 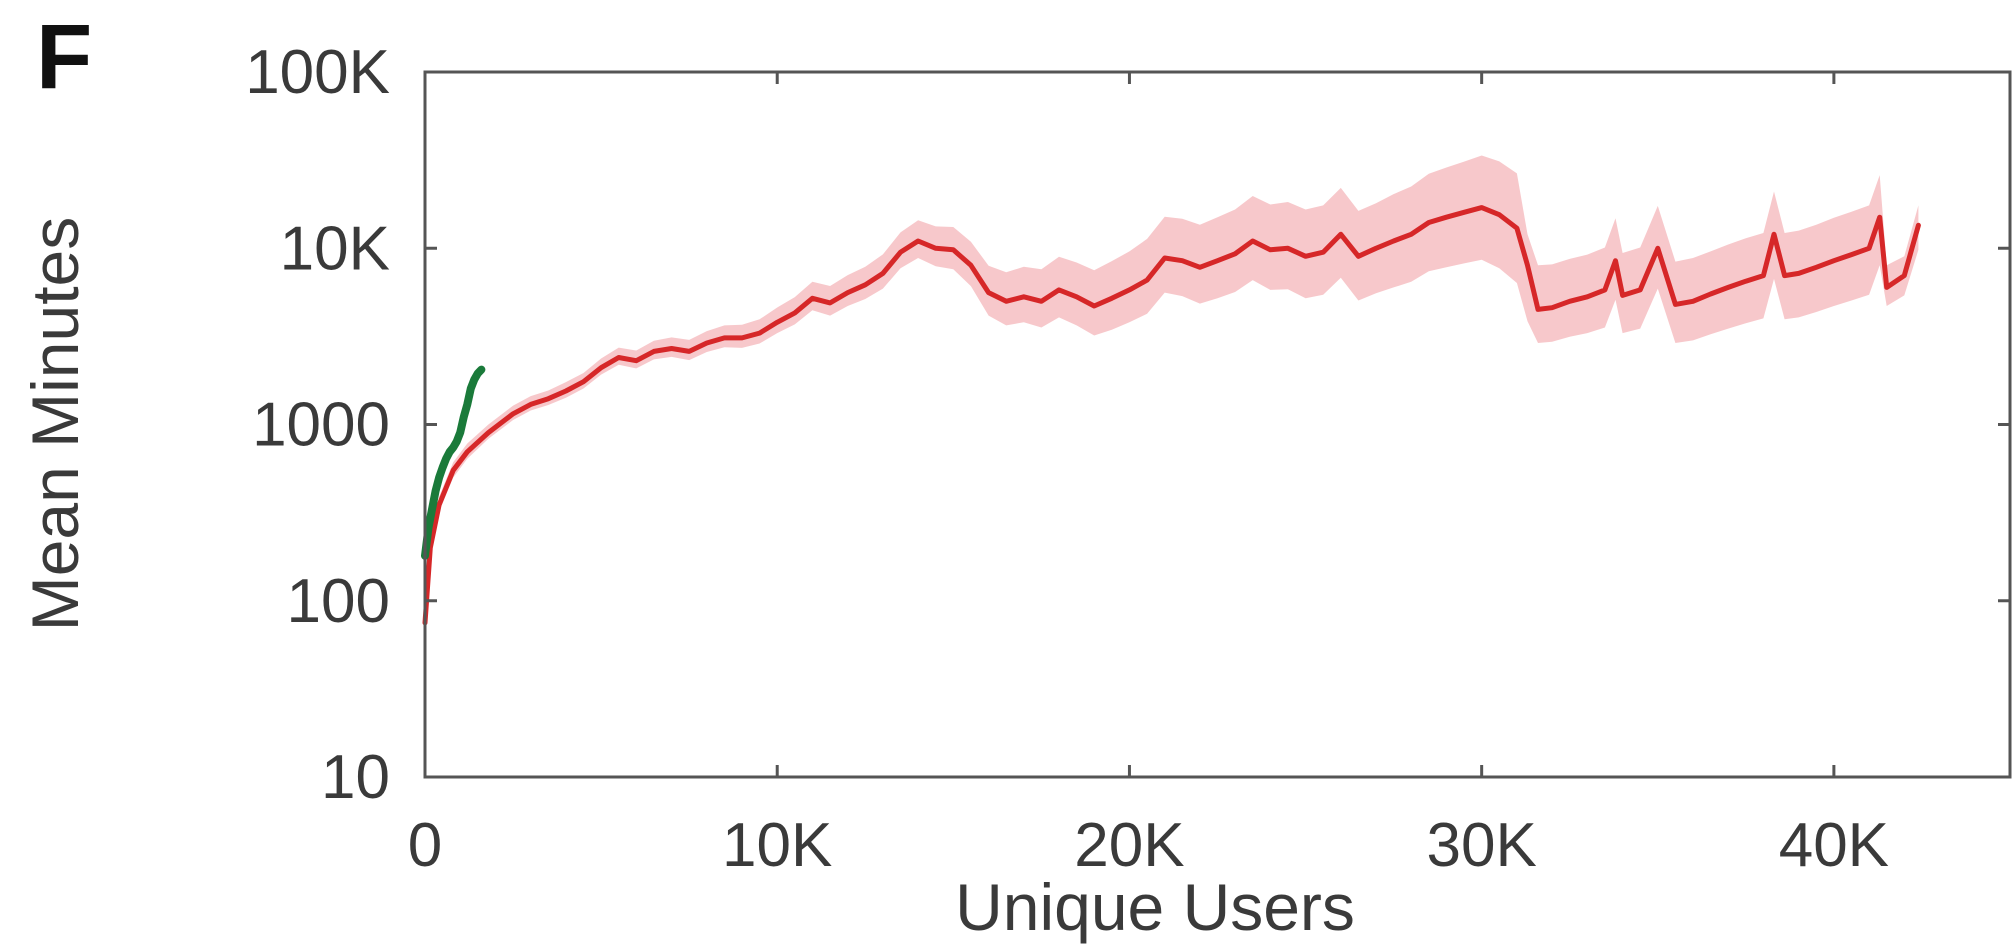 I want to click on y-tick-label: 1000, so click(x=321, y=425).